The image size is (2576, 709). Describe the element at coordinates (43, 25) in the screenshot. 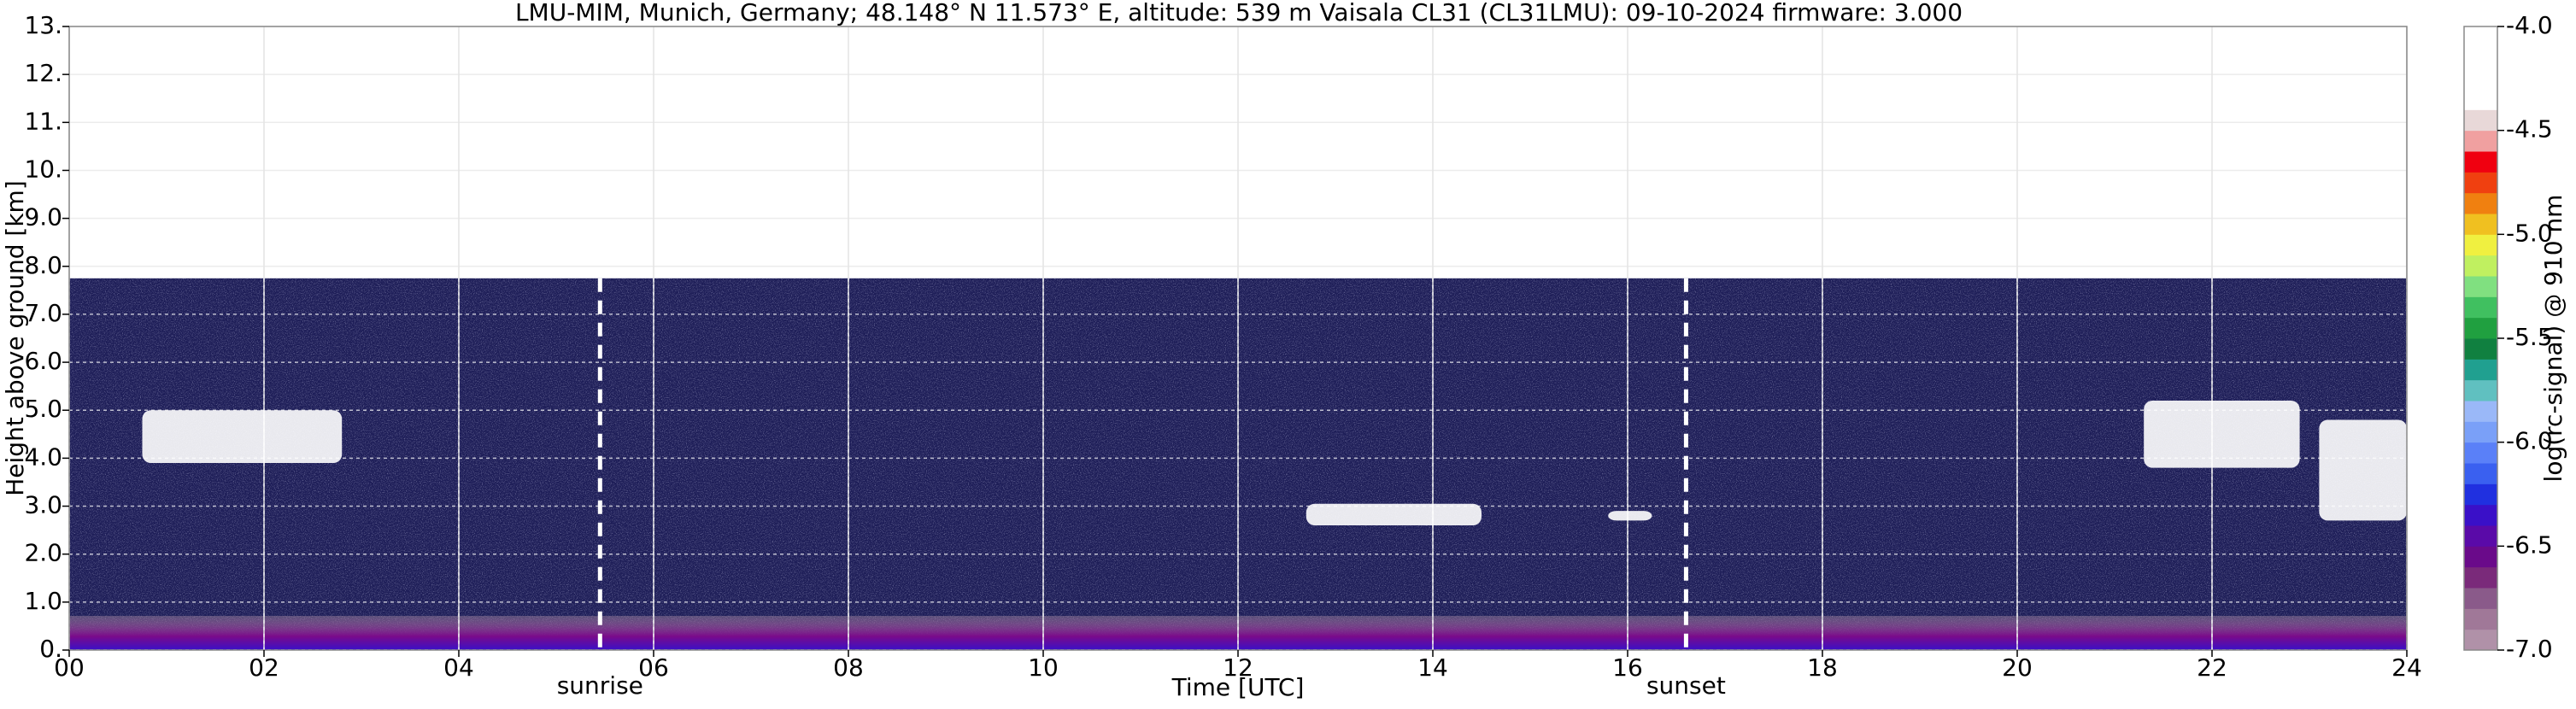

I see `y-tick-label: 13.` at that location.